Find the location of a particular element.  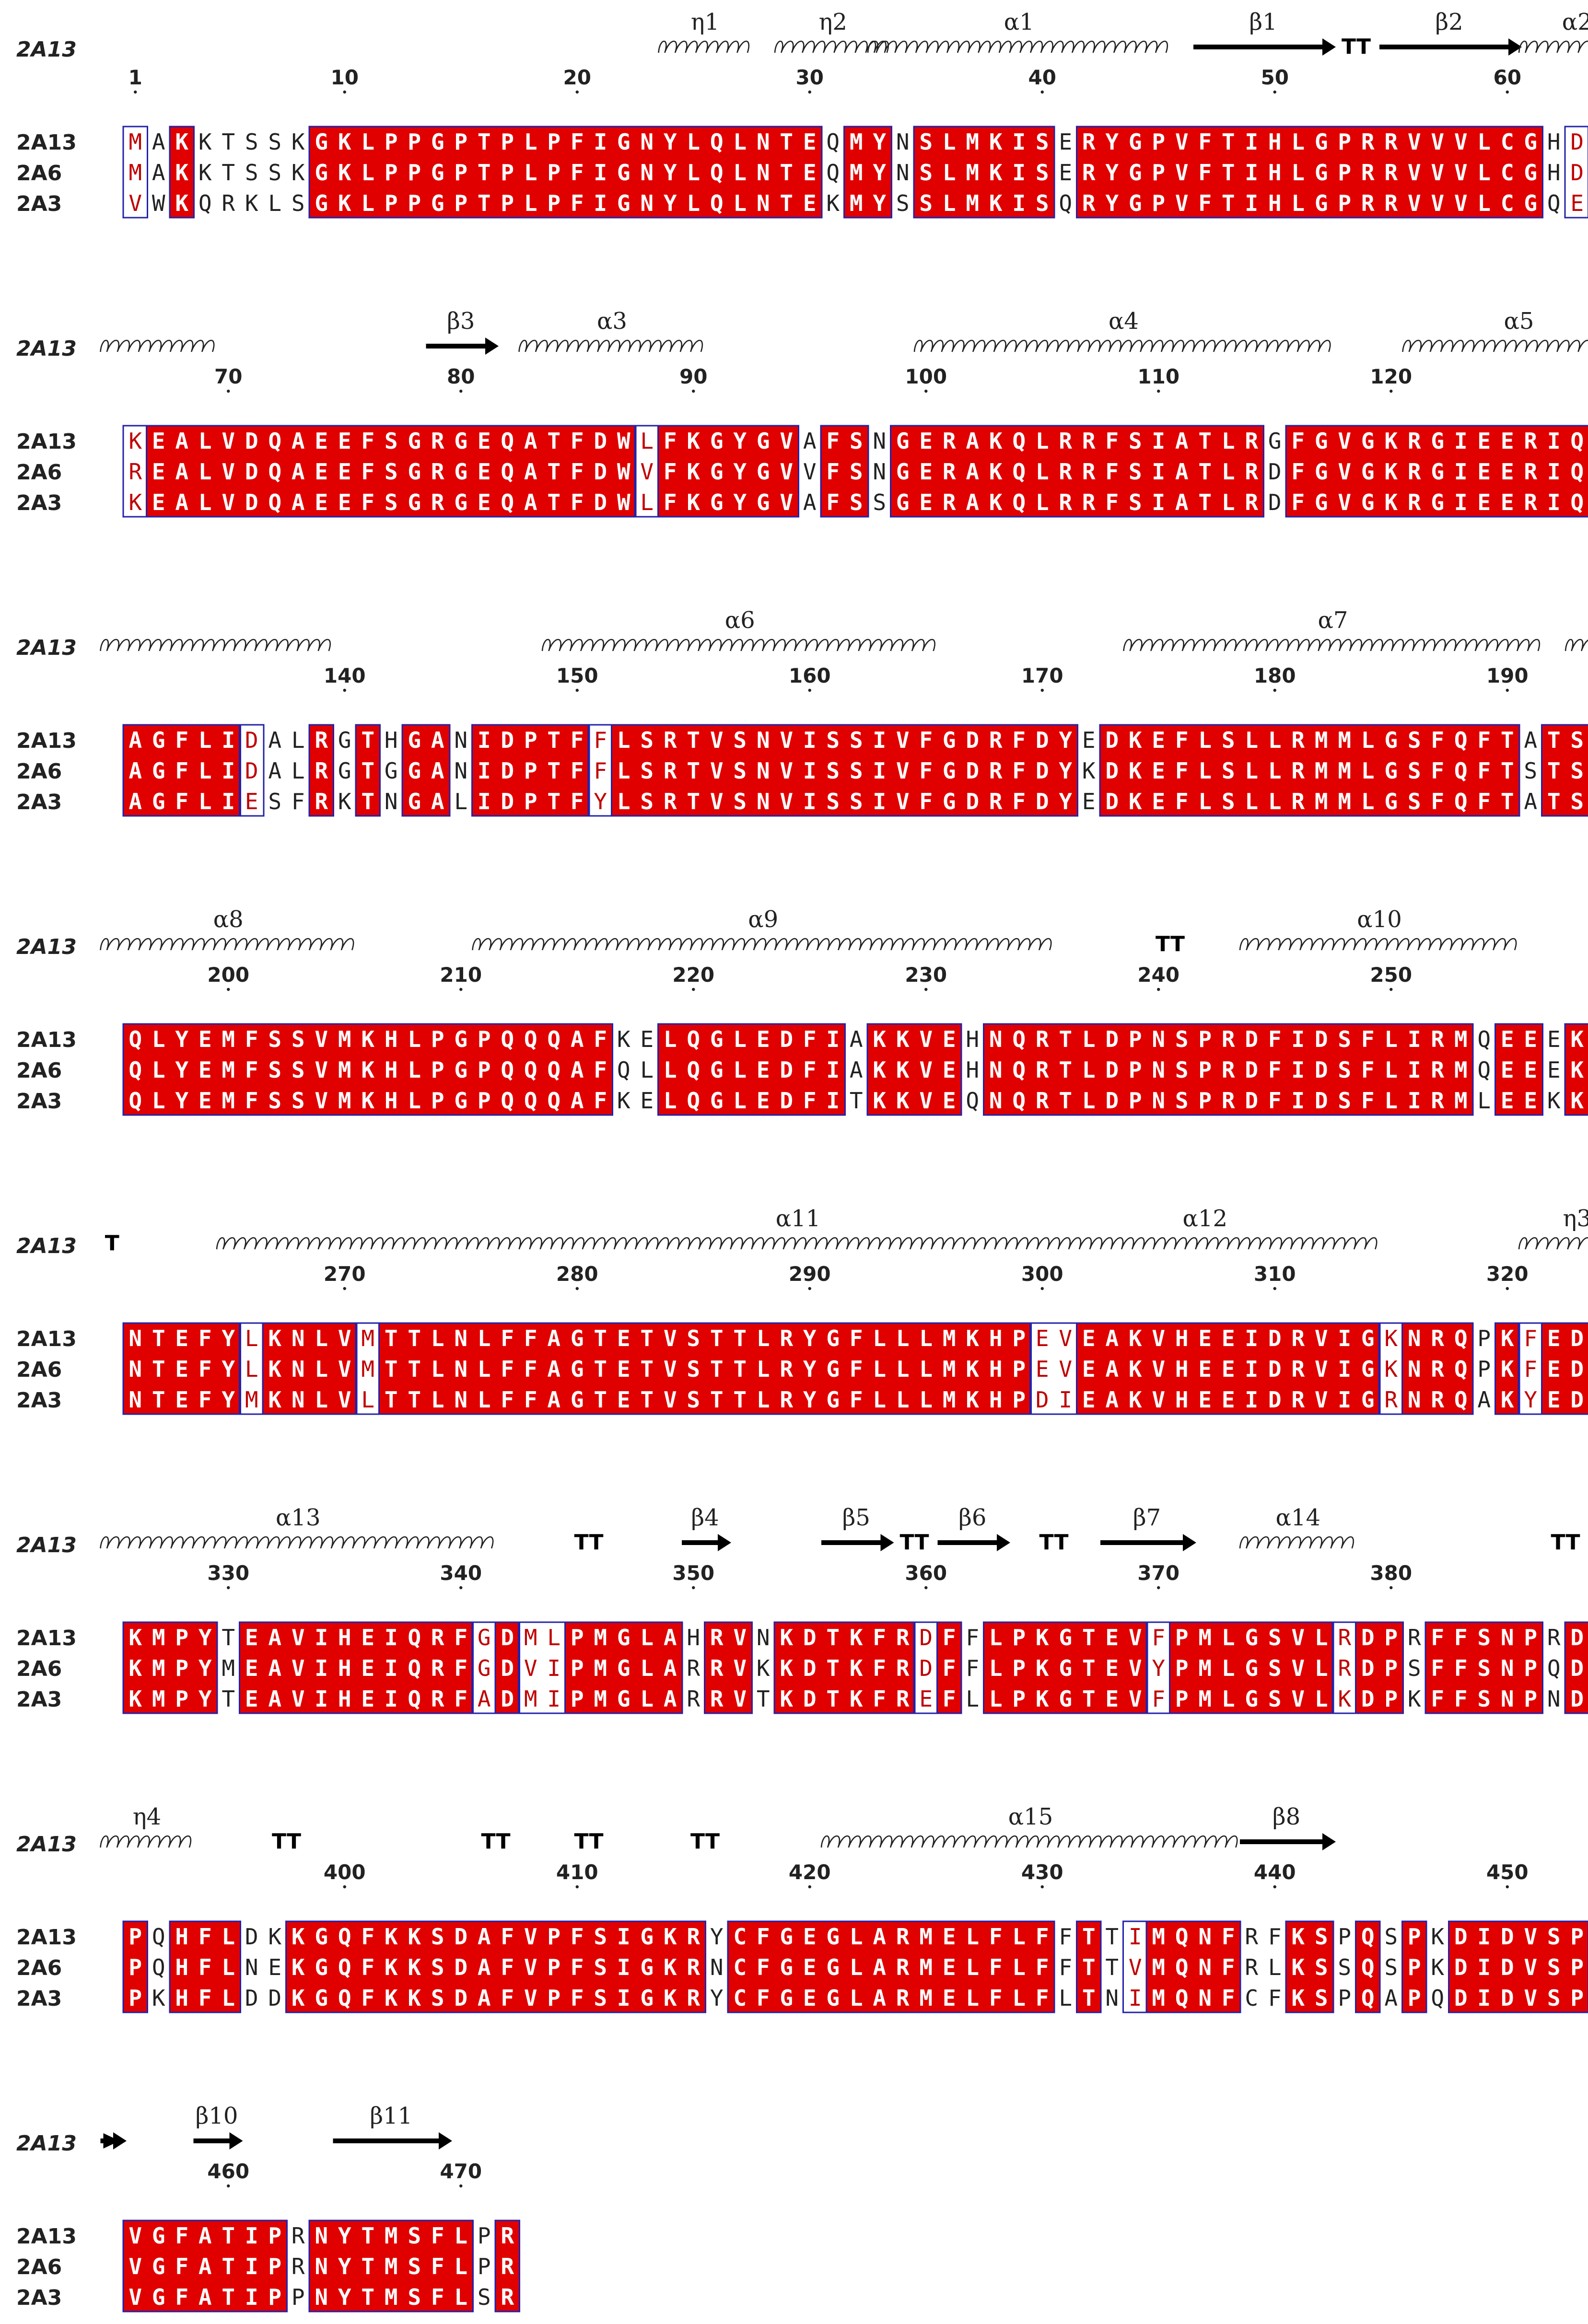

structure-label: β5 is located at coordinates (856, 1517).